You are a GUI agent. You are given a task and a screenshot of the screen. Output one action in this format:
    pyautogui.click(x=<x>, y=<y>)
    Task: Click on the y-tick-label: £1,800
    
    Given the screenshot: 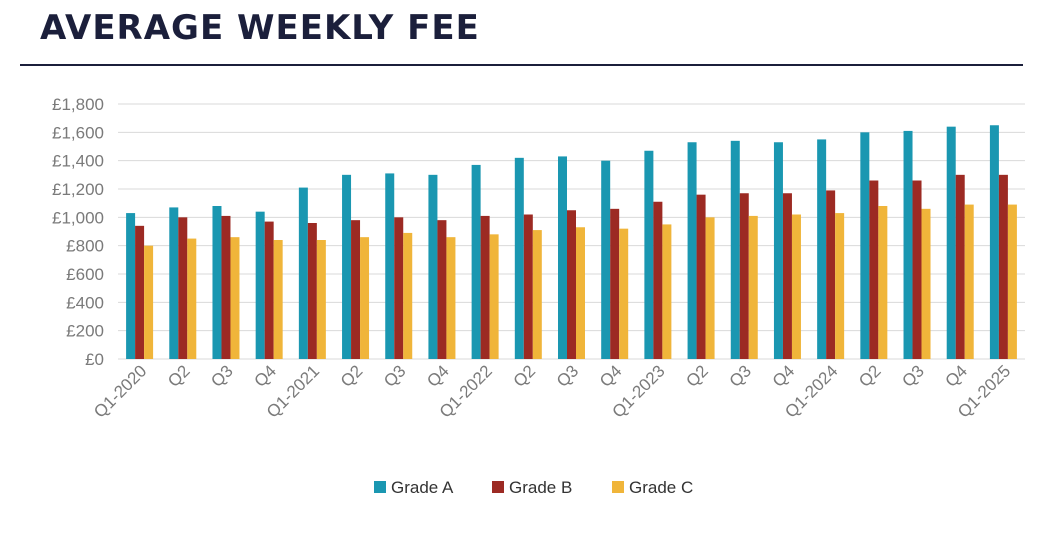 What is the action you would take?
    pyautogui.click(x=78, y=104)
    